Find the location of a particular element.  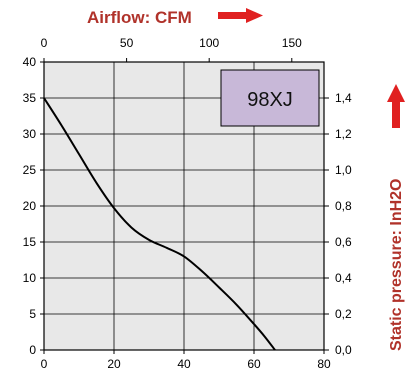

top-tick-label: 100 is located at coordinates (209, 43).